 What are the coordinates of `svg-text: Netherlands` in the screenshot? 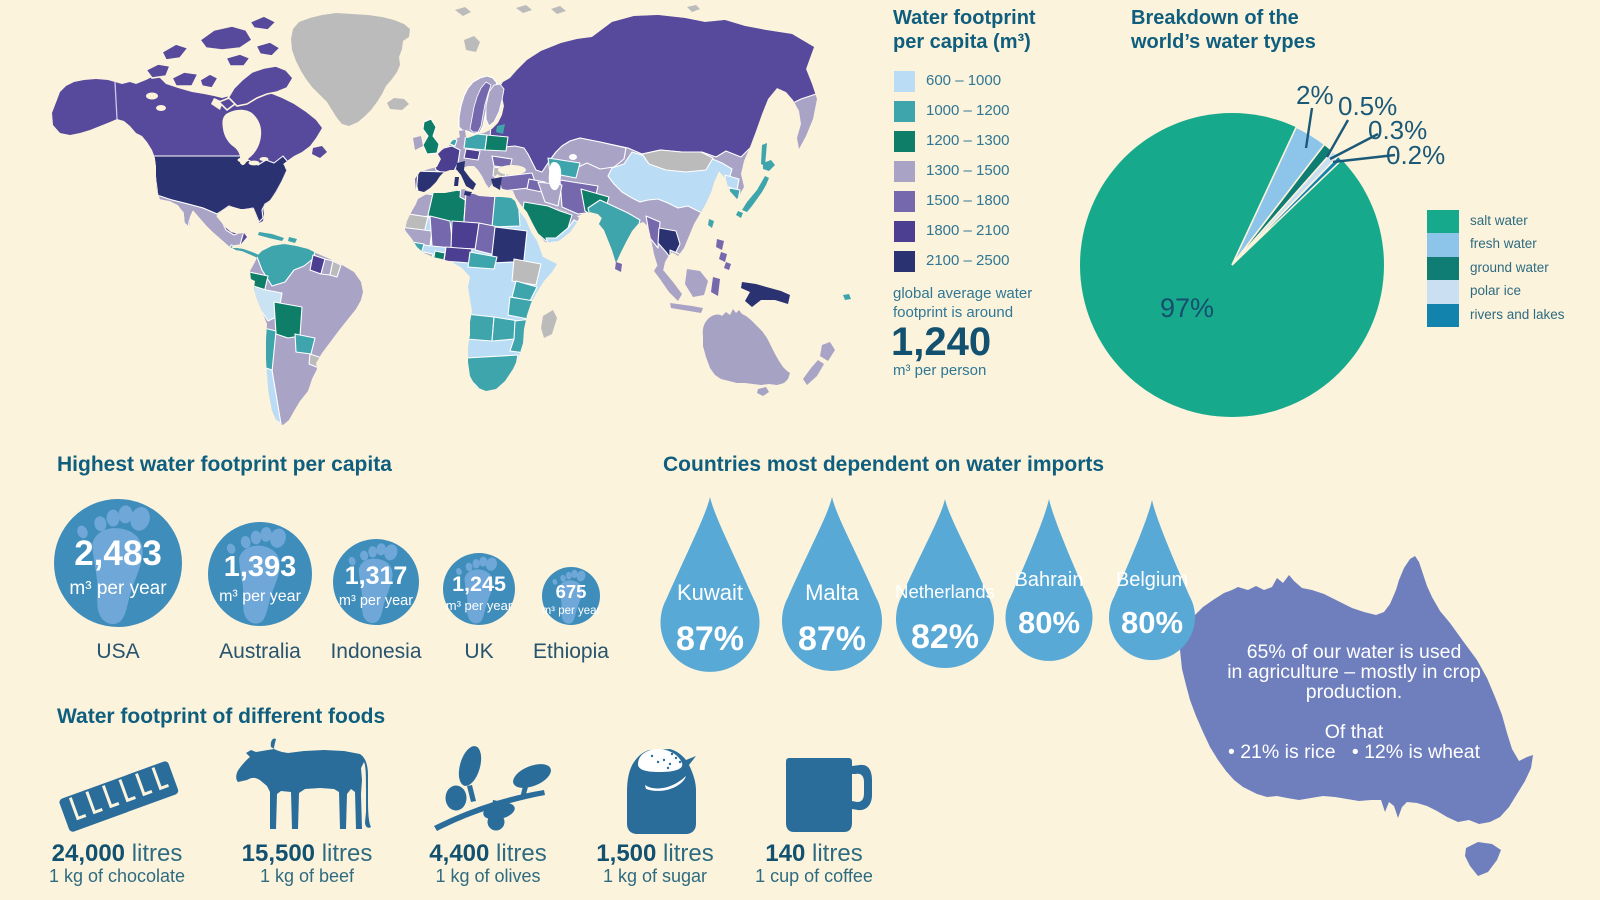 It's located at (945, 591).